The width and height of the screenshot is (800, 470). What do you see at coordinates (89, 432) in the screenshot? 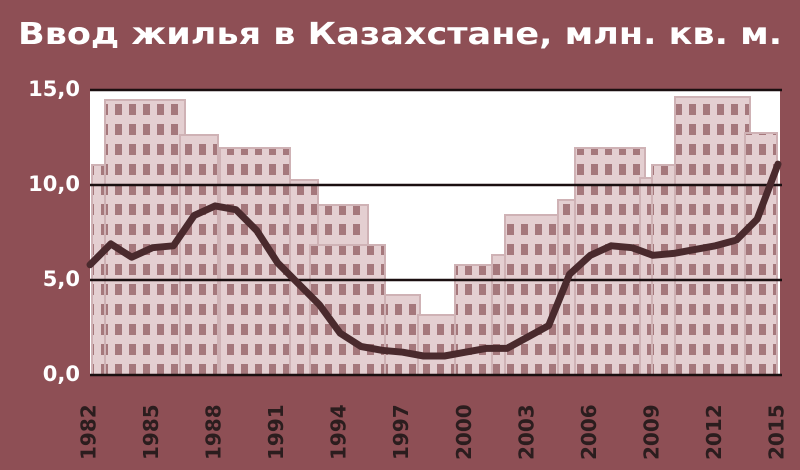
I see `x-tick-label: 1982` at bounding box center [89, 432].